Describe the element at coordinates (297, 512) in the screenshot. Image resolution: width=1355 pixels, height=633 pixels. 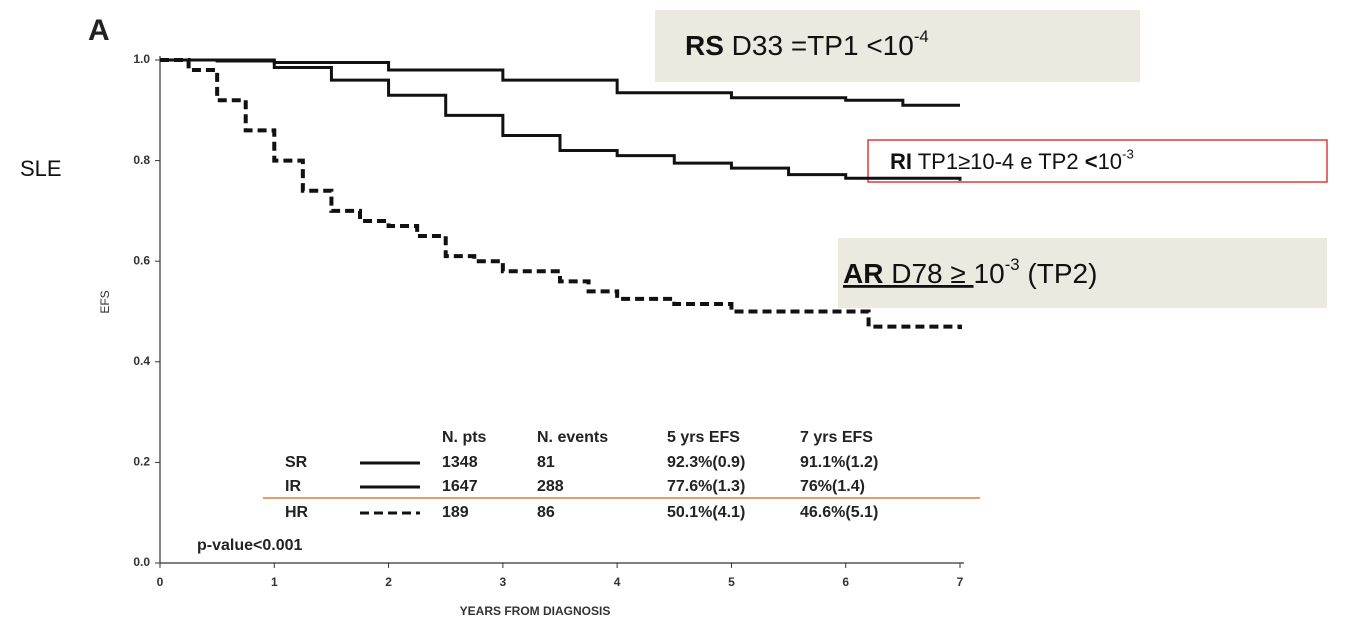
I see `legend-label: HR` at that location.